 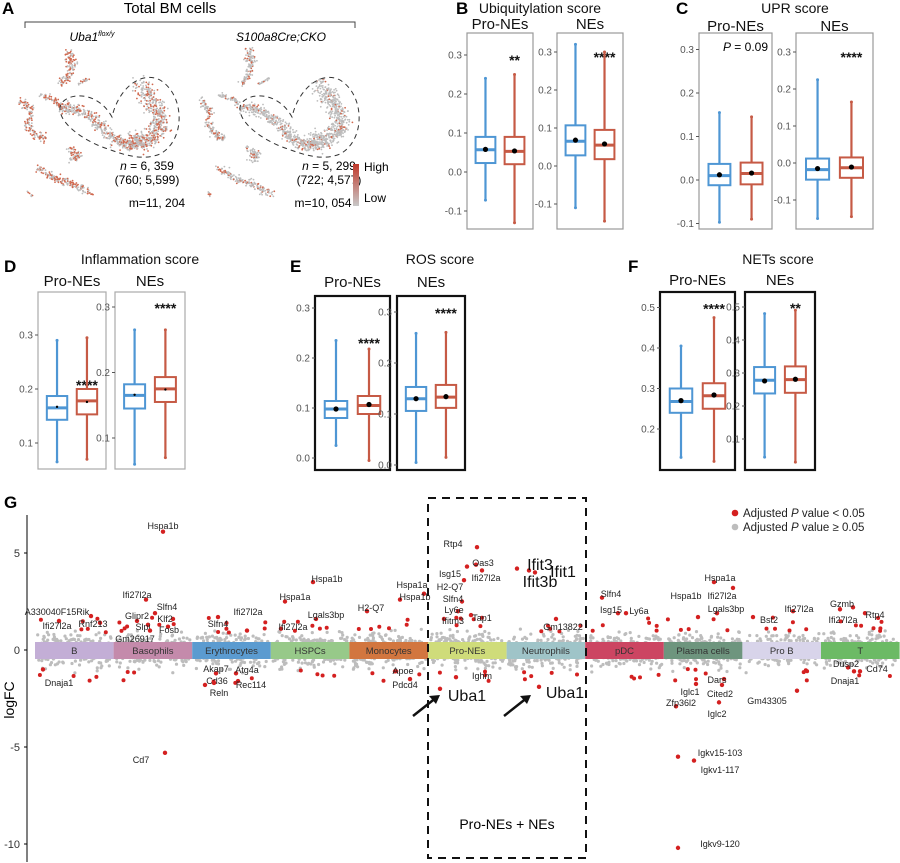 I want to click on colorbar-low-label: Low, so click(x=375, y=198).